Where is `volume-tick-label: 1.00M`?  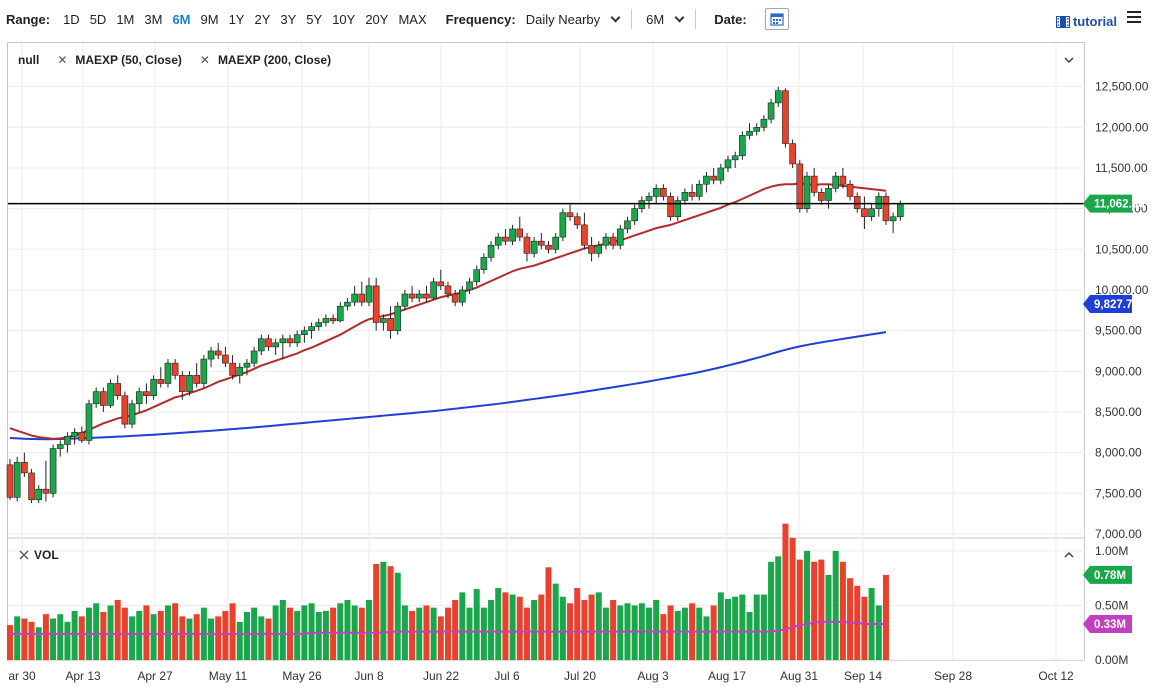 volume-tick-label: 1.00M is located at coordinates (1111, 551).